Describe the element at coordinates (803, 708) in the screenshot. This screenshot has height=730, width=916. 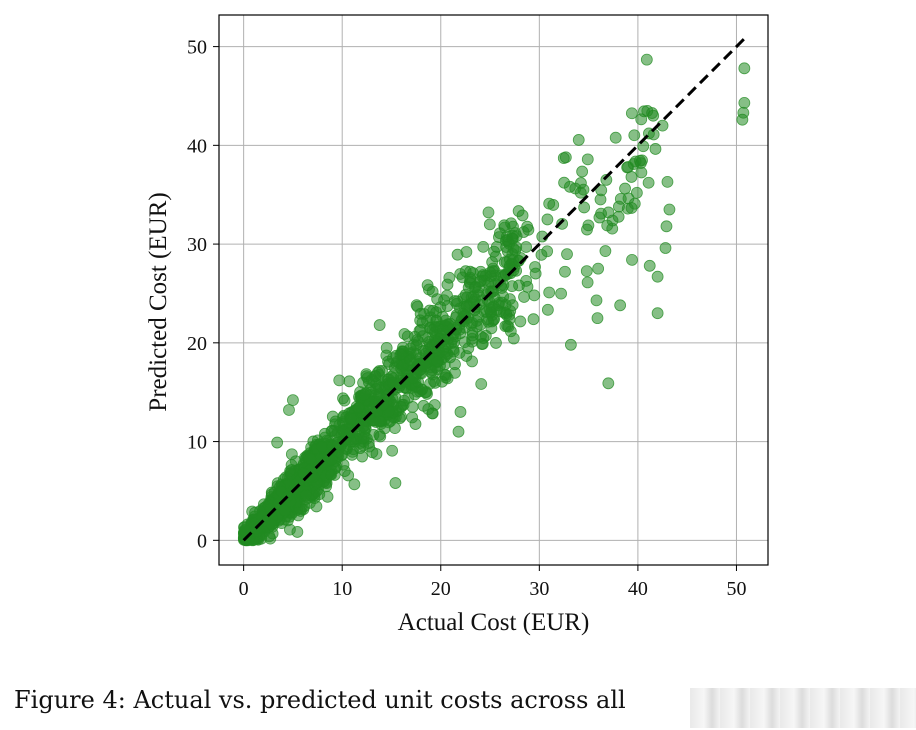
I see `redacted-caption-text` at that location.